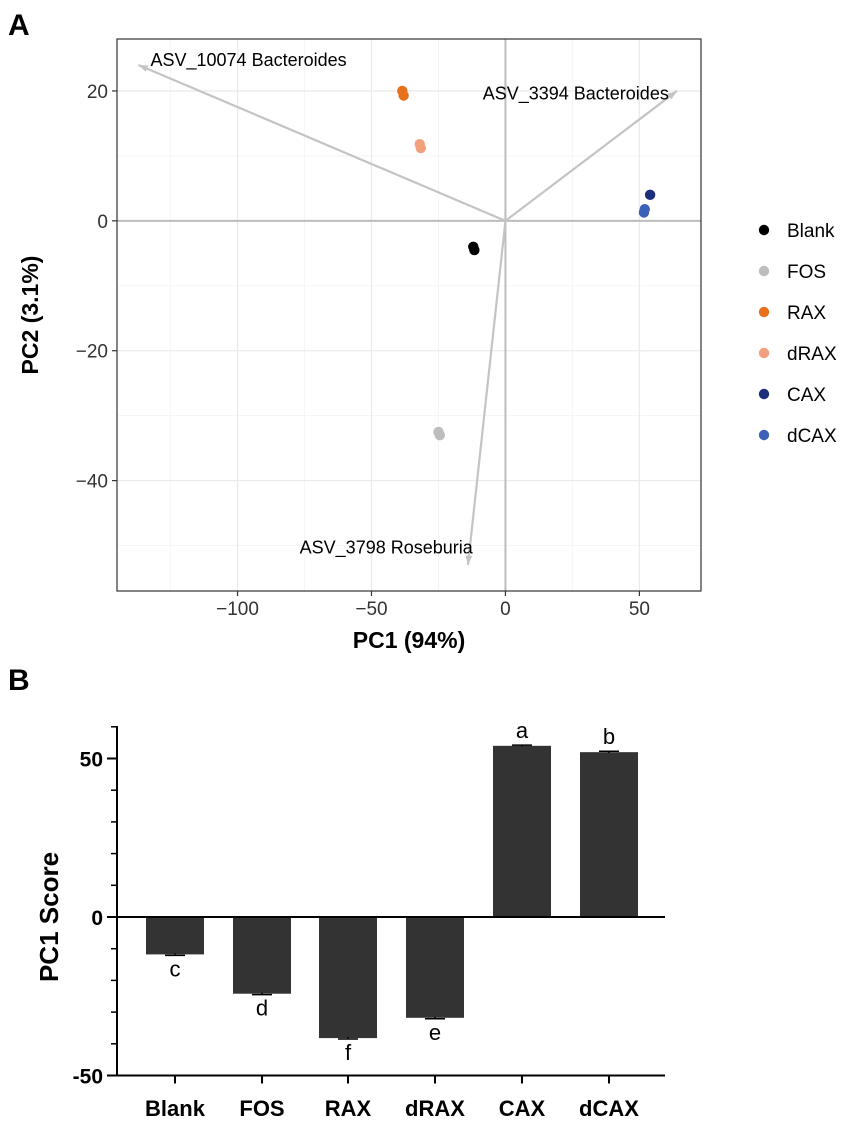 This screenshot has width=854, height=1125. What do you see at coordinates (764, 230) in the screenshot?
I see `legend-key-blank` at bounding box center [764, 230].